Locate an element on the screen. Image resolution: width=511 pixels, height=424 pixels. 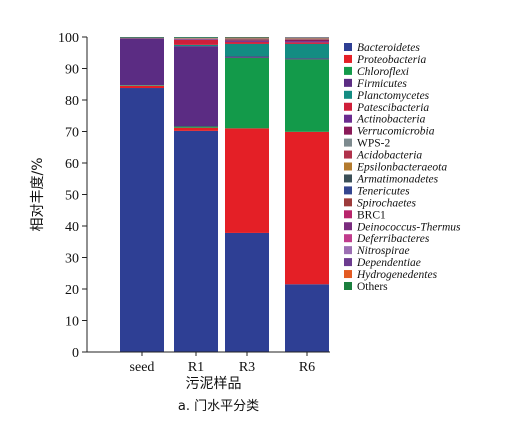
x-labels-group: seed R1 R3 R6 is located at coordinates (222, 363).